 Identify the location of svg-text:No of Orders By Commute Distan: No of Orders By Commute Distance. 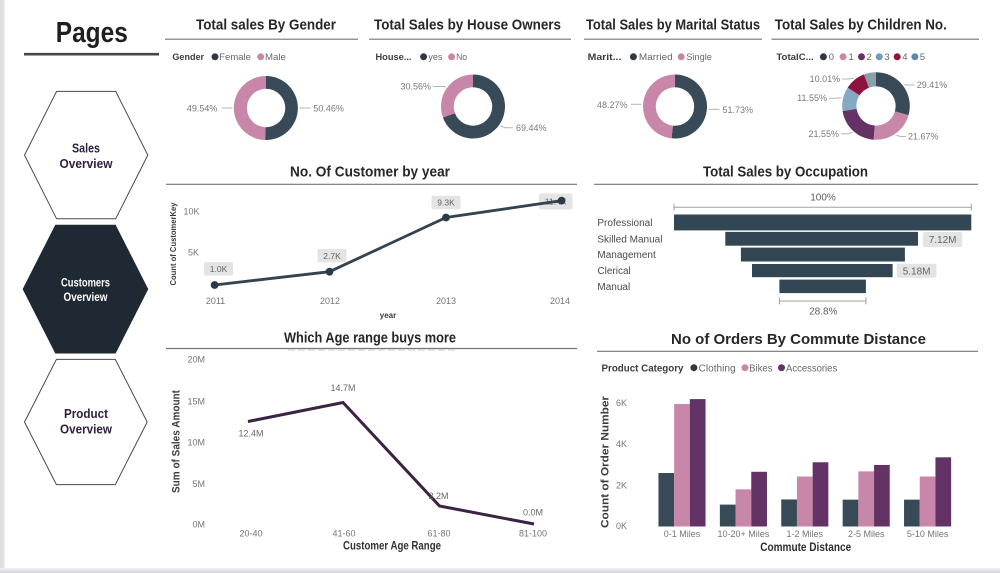
(798, 339).